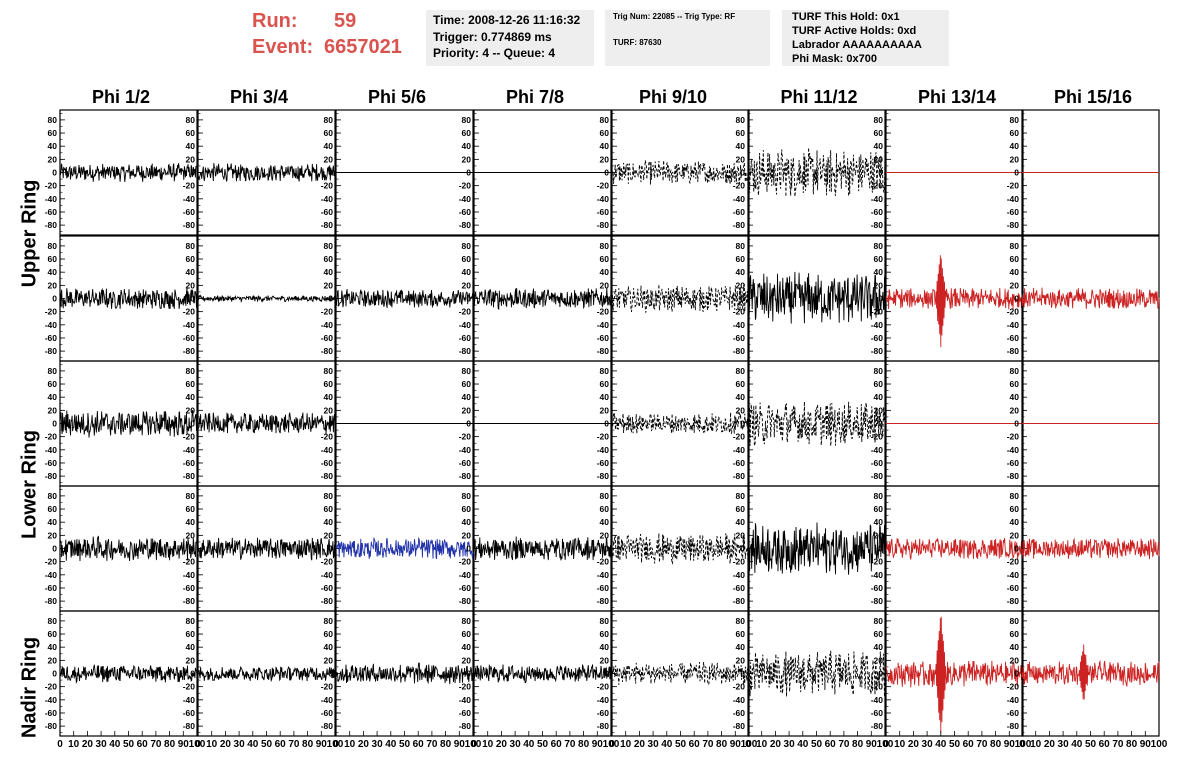 The width and height of the screenshot is (1196, 772). What do you see at coordinates (494, 53) in the screenshot?
I see `priority-text: Priority: 4 -- Queue: 4` at bounding box center [494, 53].